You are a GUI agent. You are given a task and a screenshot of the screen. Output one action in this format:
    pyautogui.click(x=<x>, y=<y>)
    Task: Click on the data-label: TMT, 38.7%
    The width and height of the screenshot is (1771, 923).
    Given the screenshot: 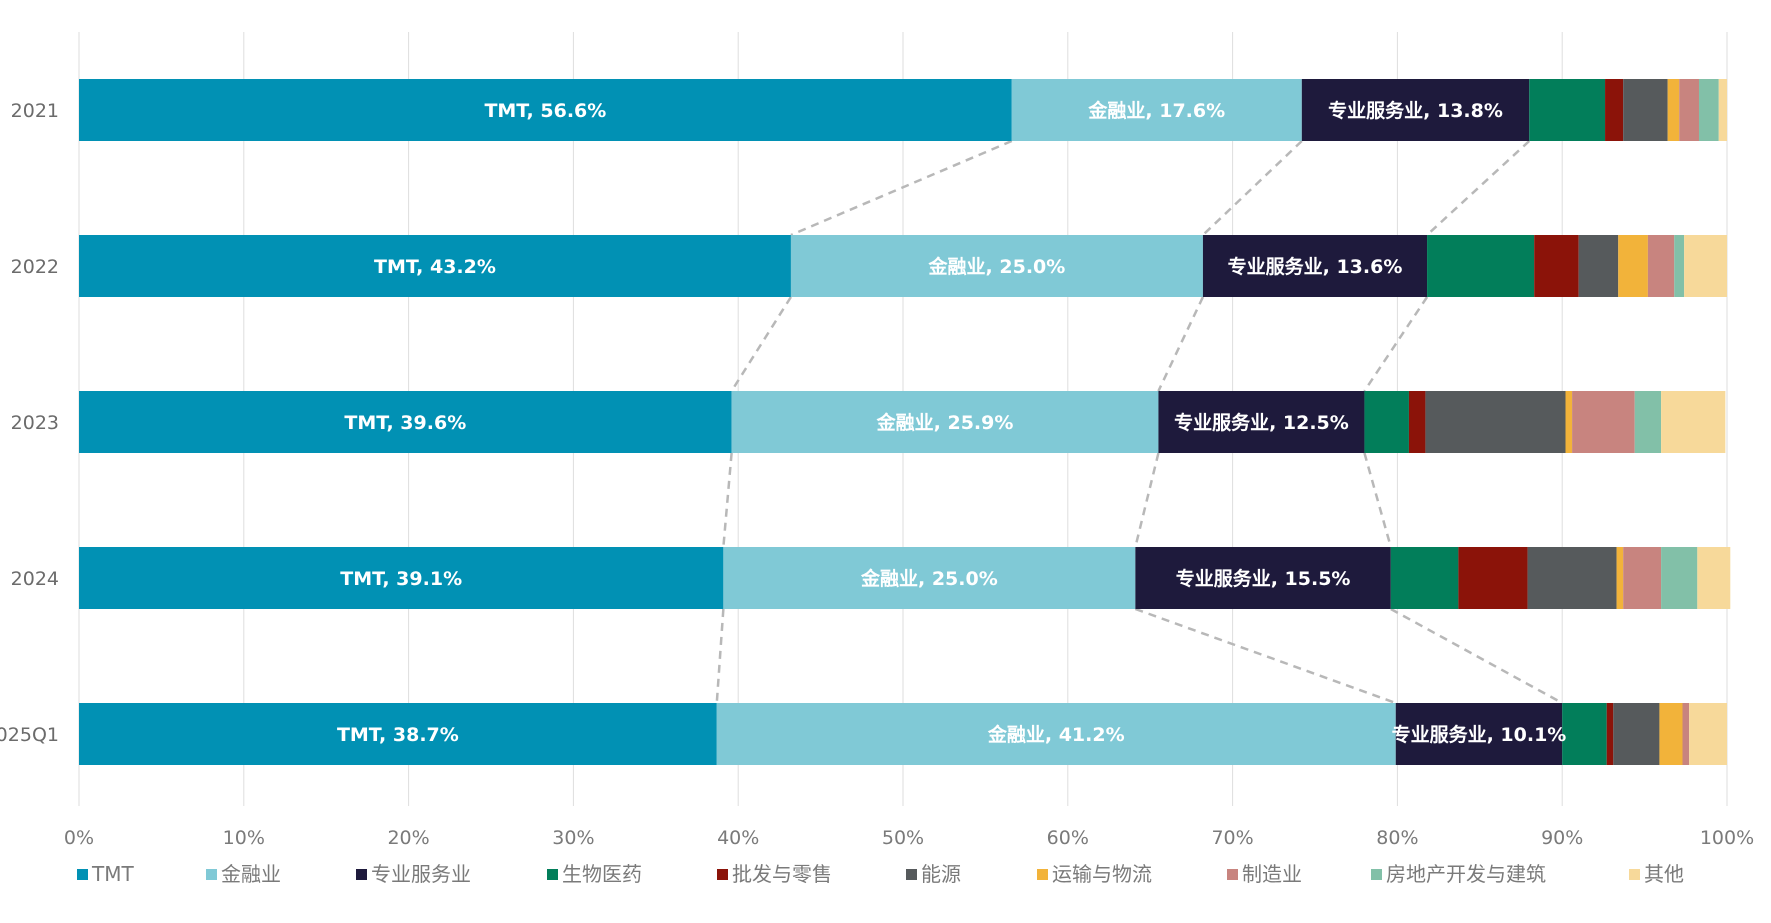 What is the action you would take?
    pyautogui.click(x=398, y=735)
    